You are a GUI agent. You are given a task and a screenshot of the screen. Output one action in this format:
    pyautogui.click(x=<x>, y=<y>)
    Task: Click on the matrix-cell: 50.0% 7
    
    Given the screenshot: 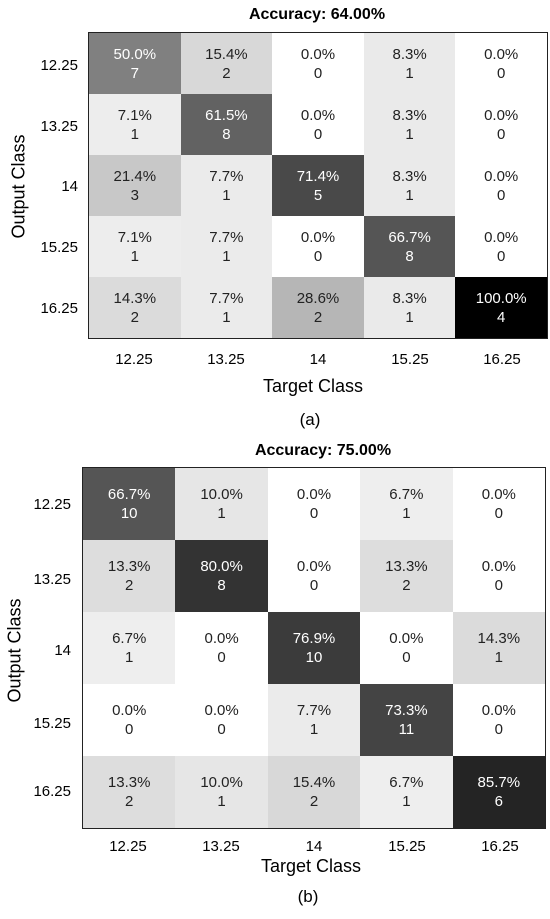 What is the action you would take?
    pyautogui.click(x=135, y=63)
    